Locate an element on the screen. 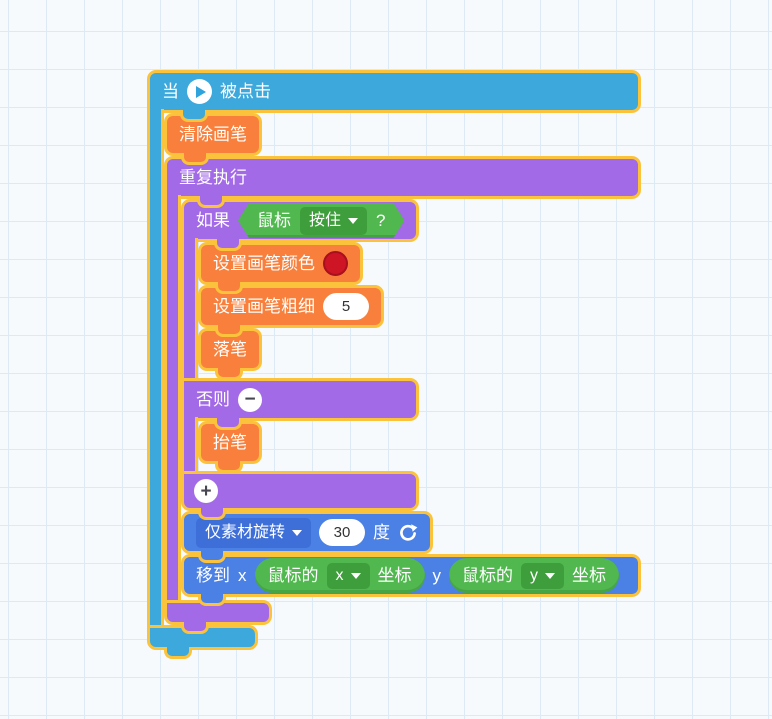 Image resolution: width=772 pixels, height=719 pixels. block-move-to: 移到 x 鼠标的 x 坐标 is located at coordinates (411, 580).